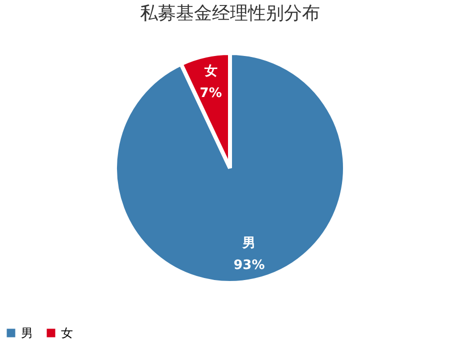  Describe the element at coordinates (67, 333) in the screenshot. I see `legend-label: 女` at that location.